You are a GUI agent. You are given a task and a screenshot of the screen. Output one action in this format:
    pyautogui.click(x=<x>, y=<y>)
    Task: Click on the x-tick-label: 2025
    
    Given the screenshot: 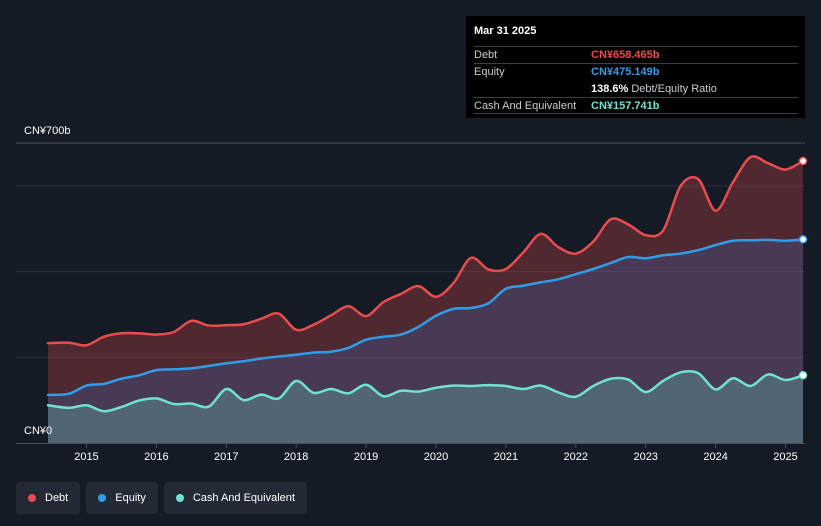 What is the action you would take?
    pyautogui.click(x=785, y=457)
    